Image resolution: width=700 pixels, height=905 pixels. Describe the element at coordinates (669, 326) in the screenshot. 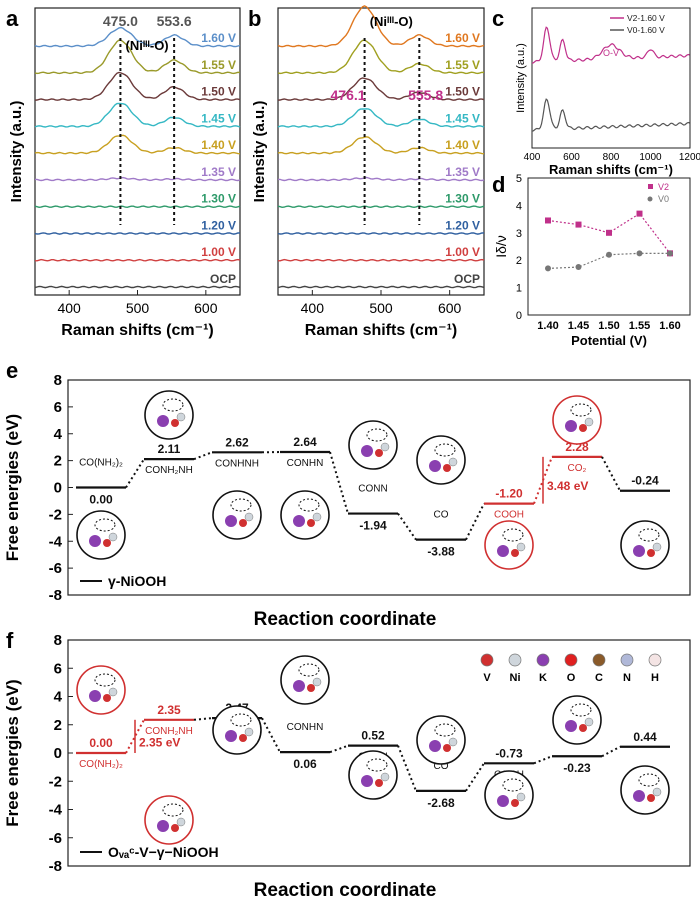

I see `x-tick-label: 1.60` at that location.